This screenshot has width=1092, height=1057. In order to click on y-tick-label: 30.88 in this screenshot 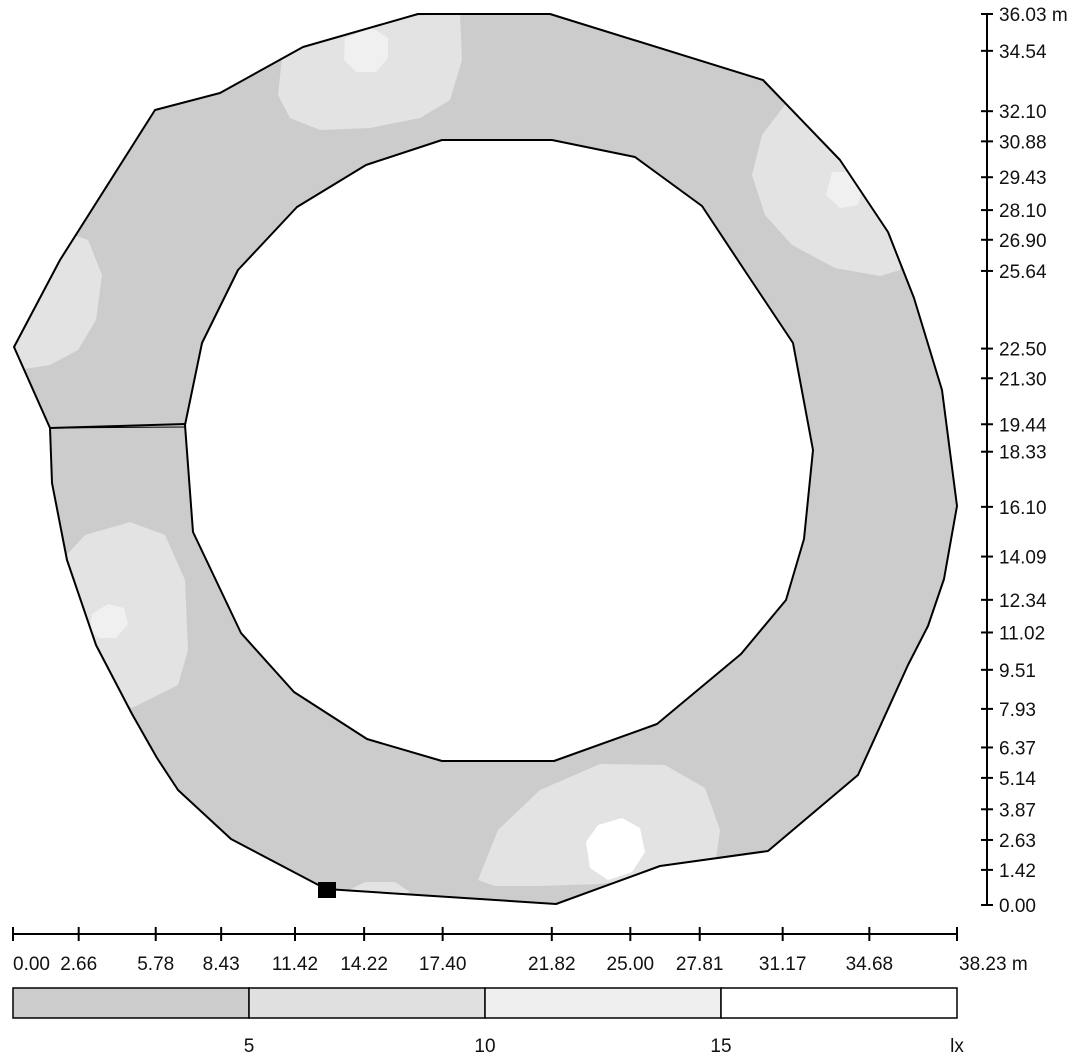, I will do `click(1023, 142)`.